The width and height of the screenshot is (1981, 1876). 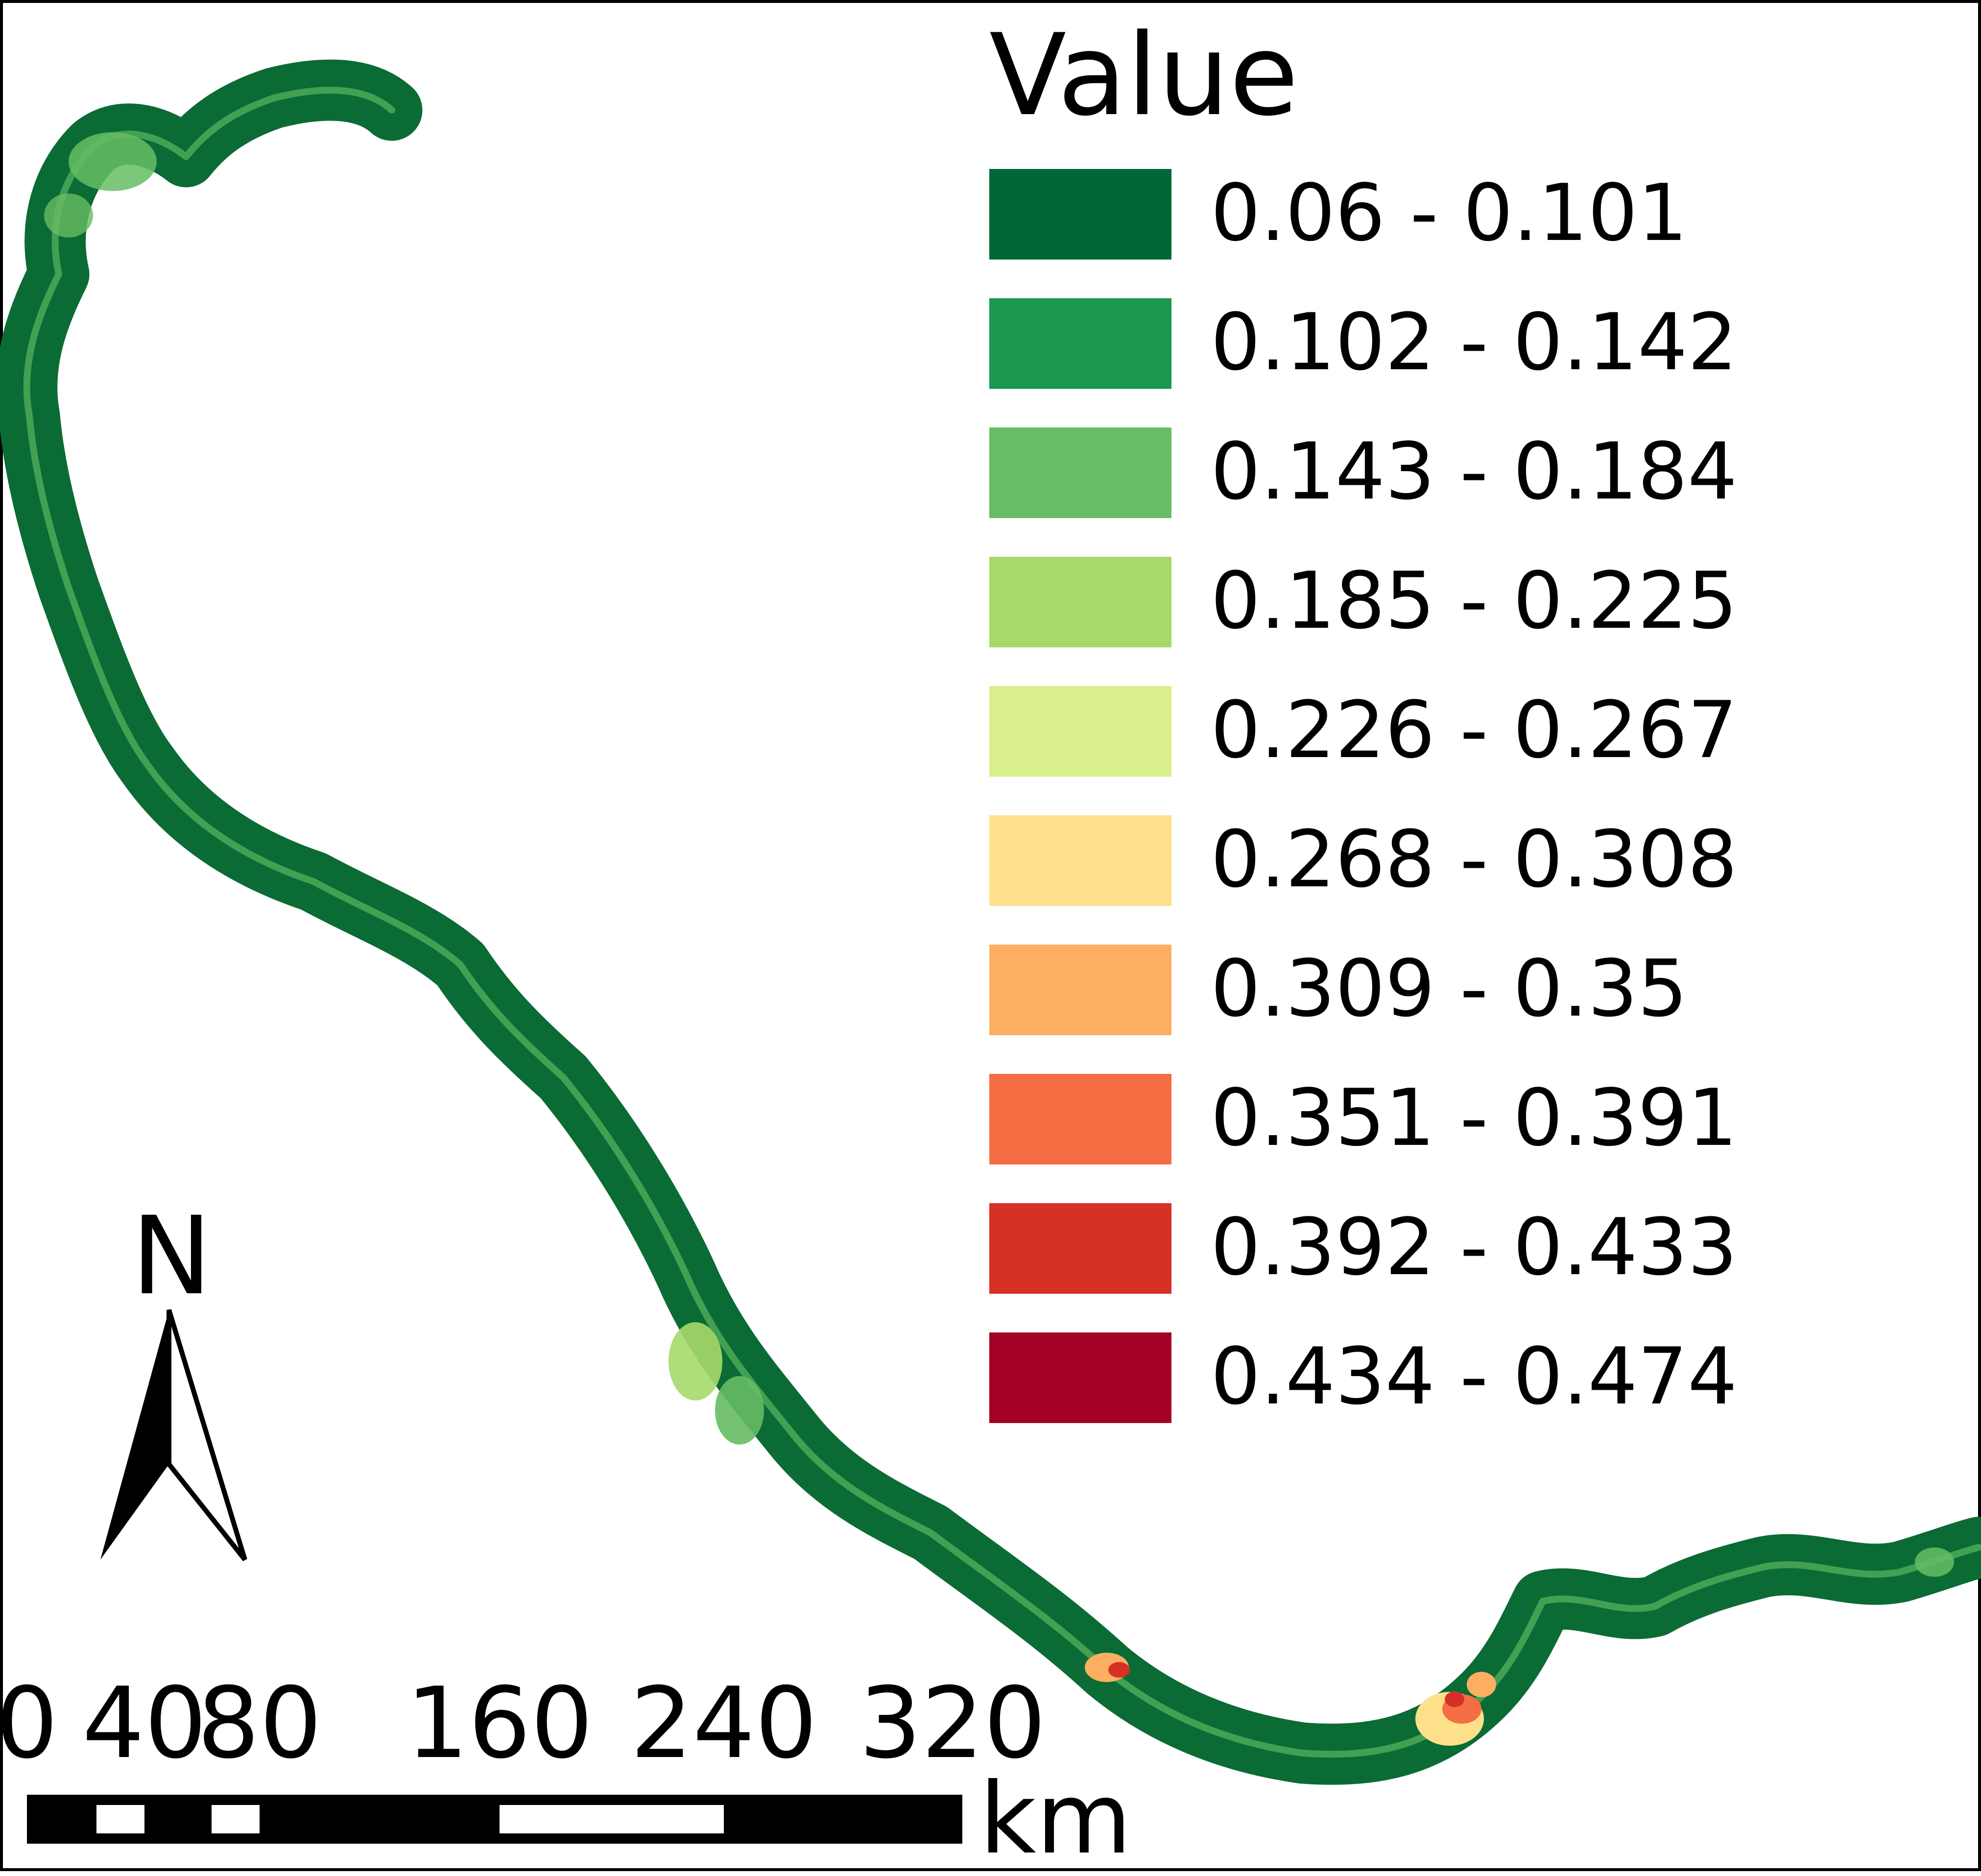 What do you see at coordinates (1474, 471) in the screenshot?
I see `legend-label: 0.143 - 0.184` at bounding box center [1474, 471].